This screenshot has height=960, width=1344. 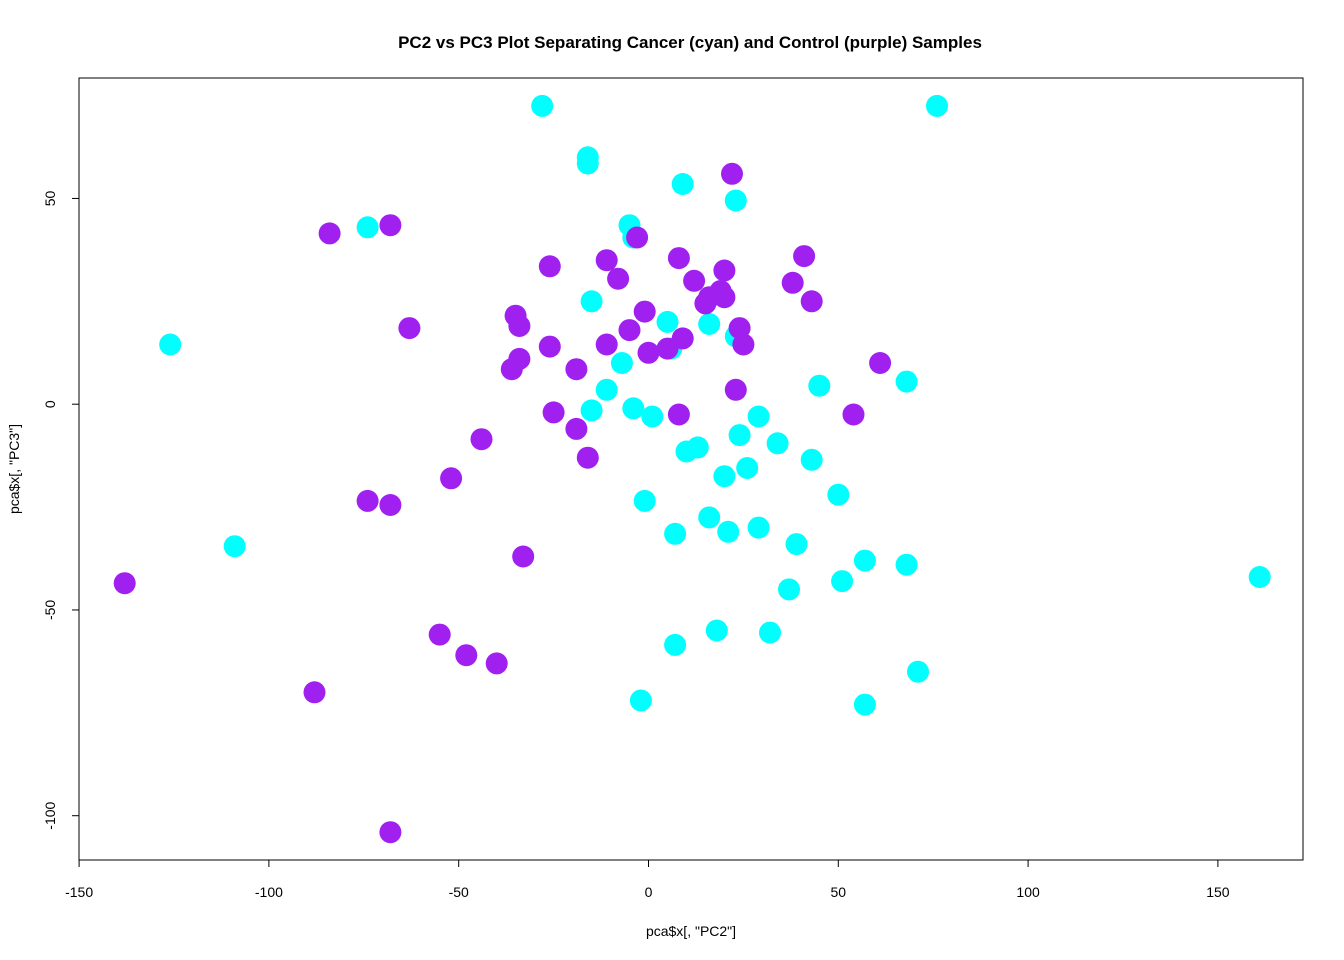 I want to click on x-tick-label-7: 150, so click(x=1218, y=892).